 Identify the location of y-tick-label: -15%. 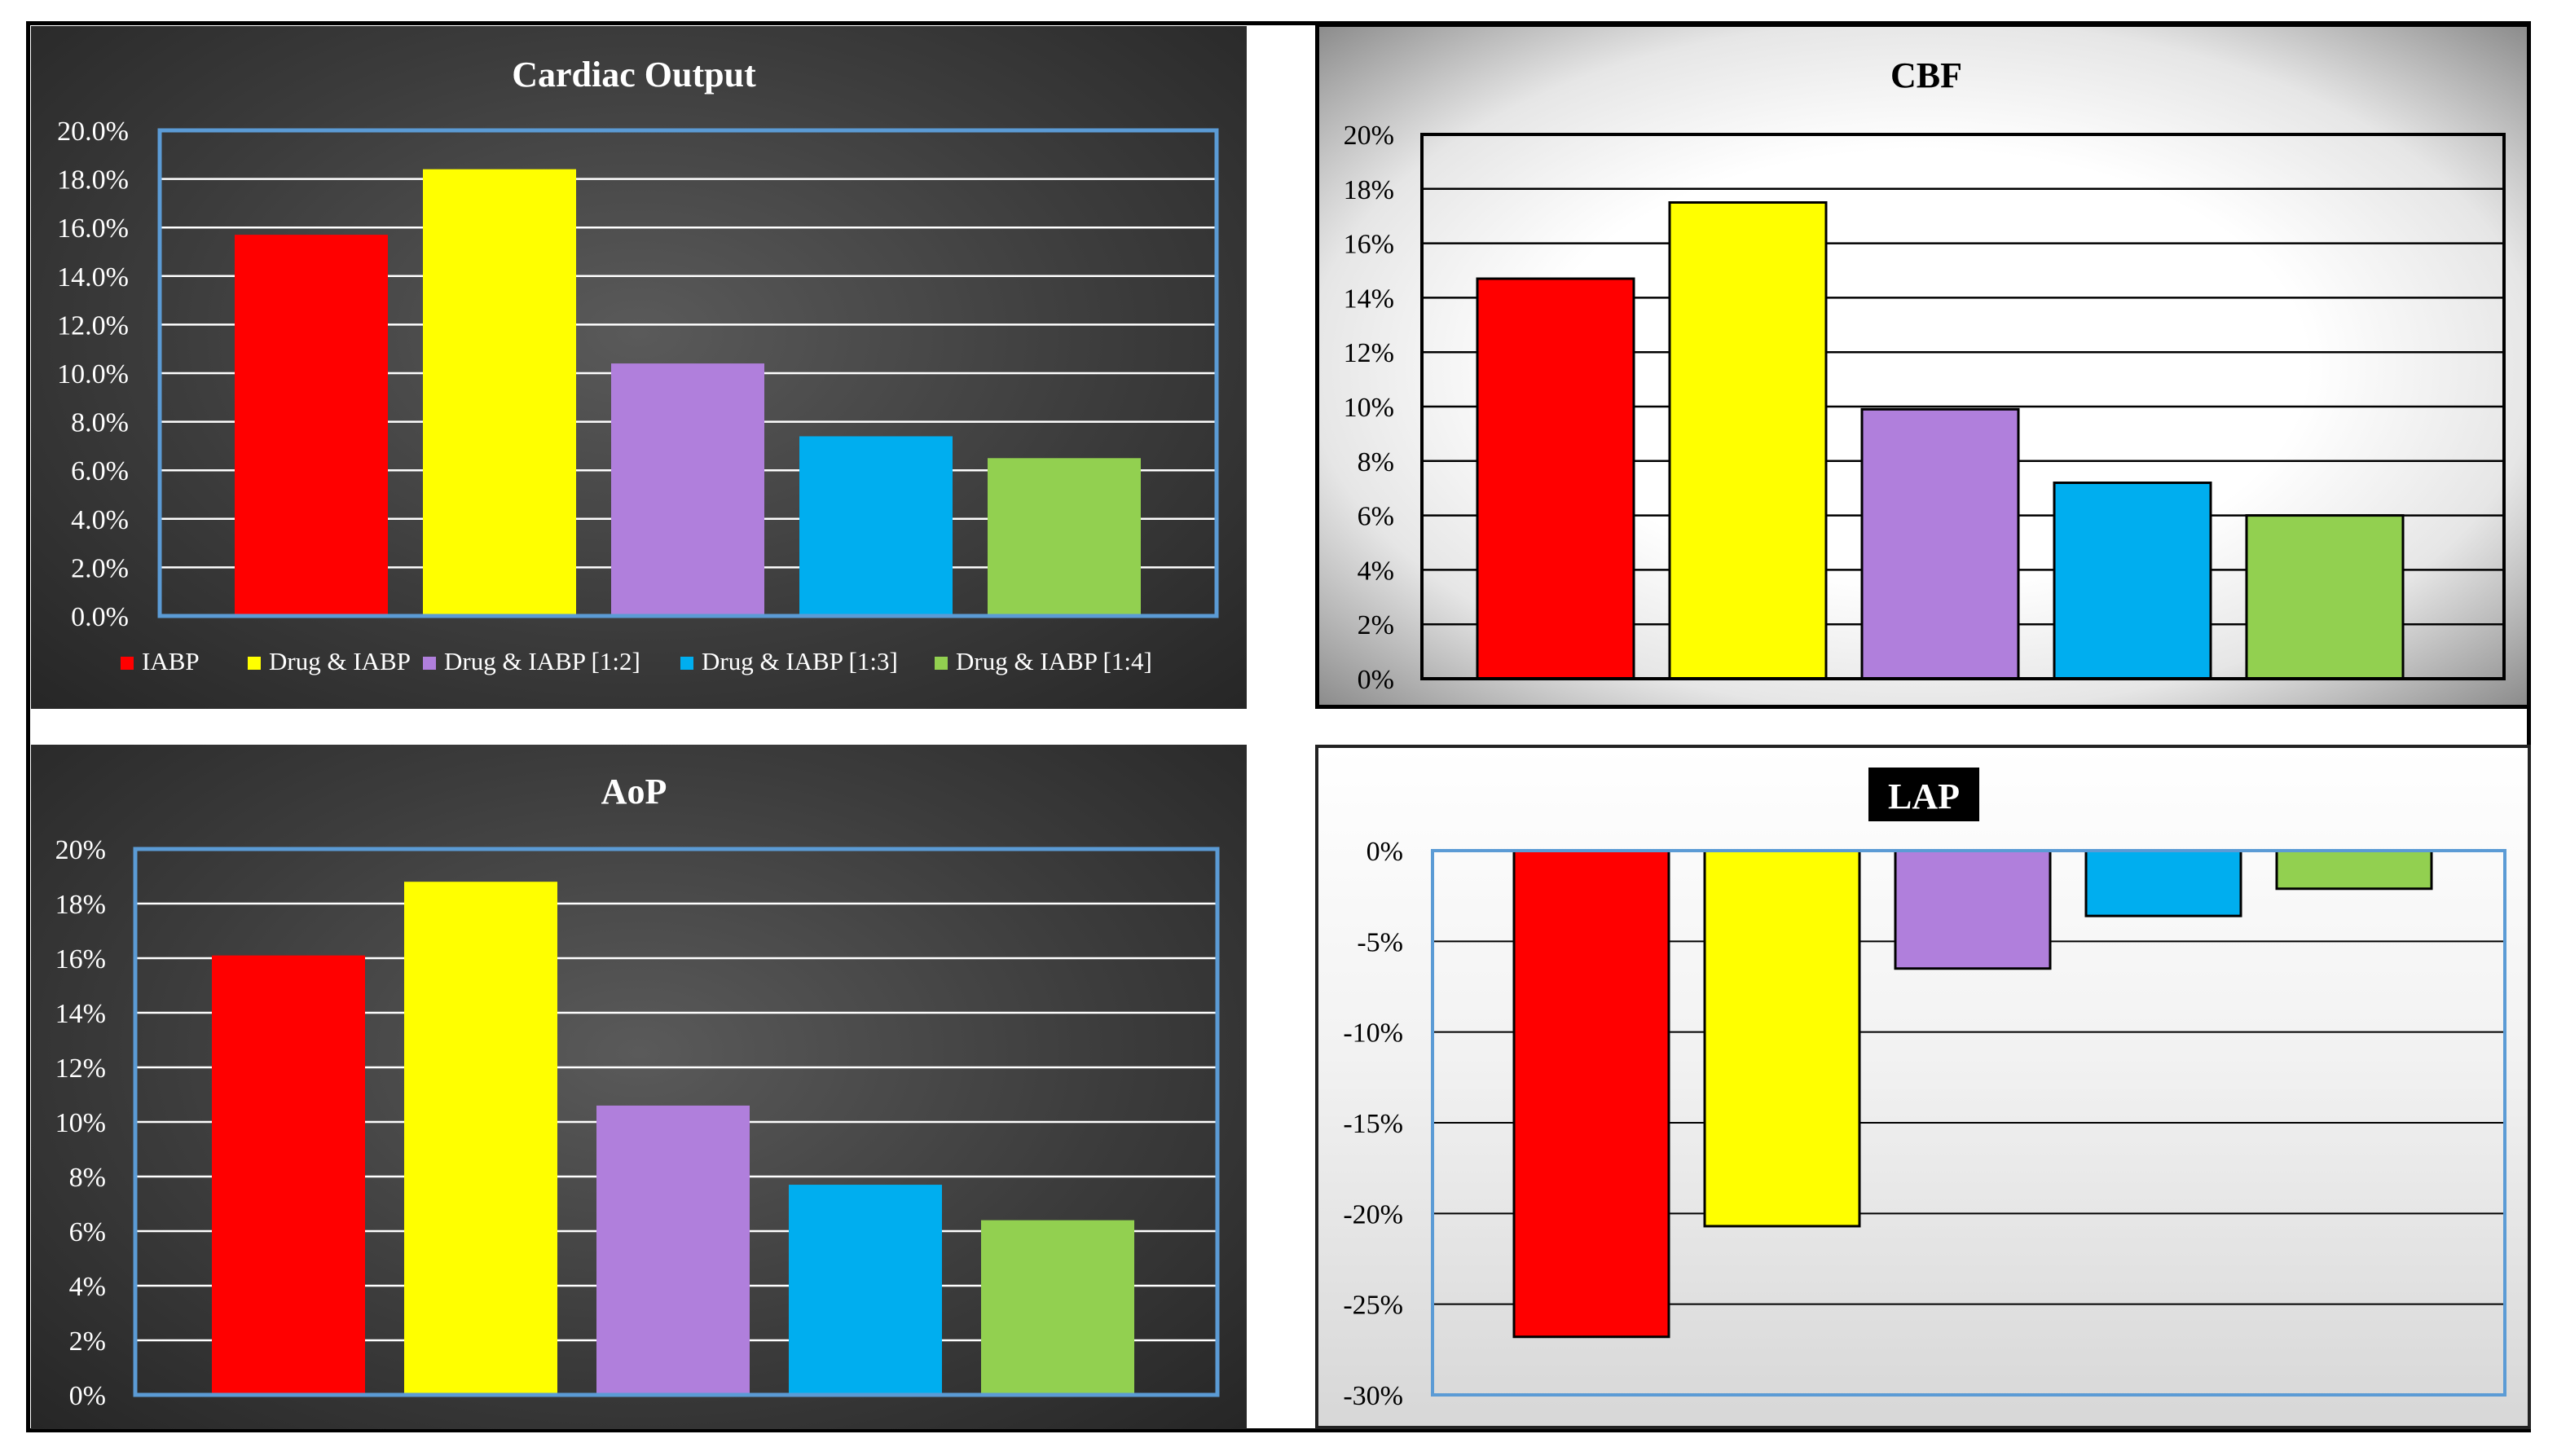
(1373, 1124).